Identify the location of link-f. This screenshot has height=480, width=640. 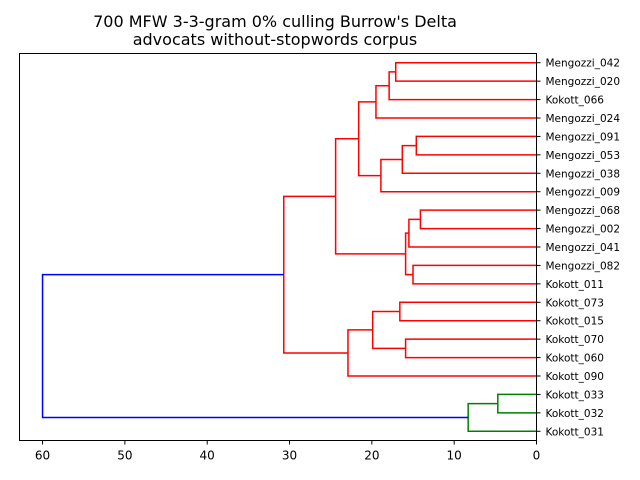
(458, 175).